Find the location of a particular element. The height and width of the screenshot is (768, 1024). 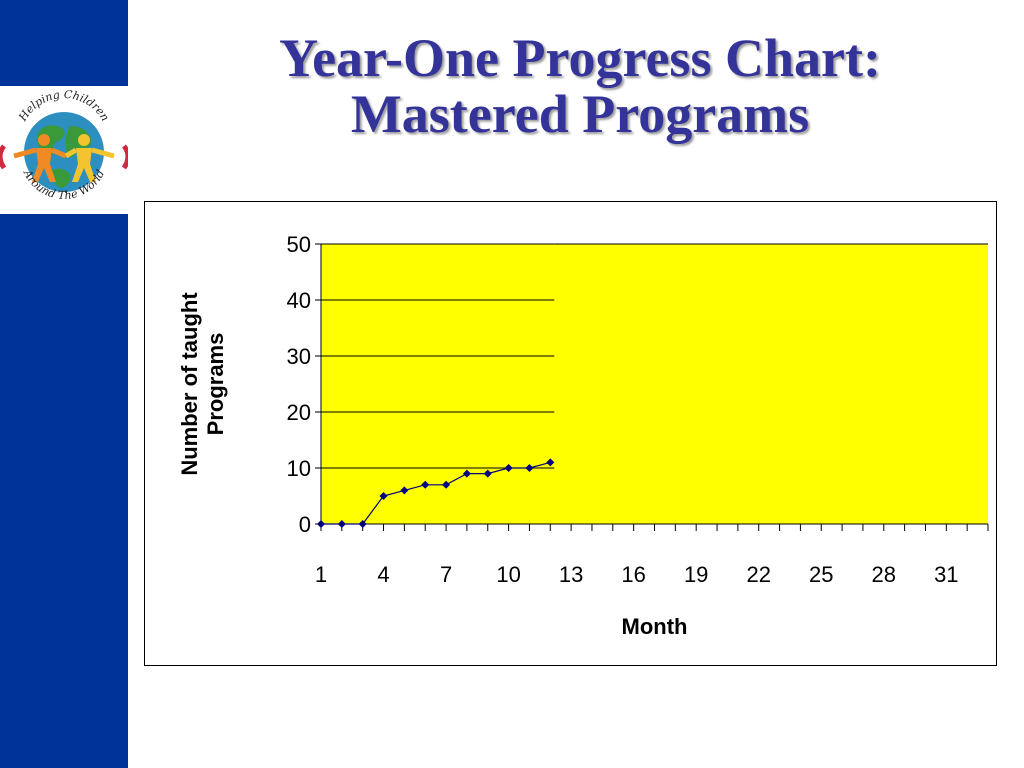

slide-title-line-2: Mastered Programs is located at coordinates (580, 114).